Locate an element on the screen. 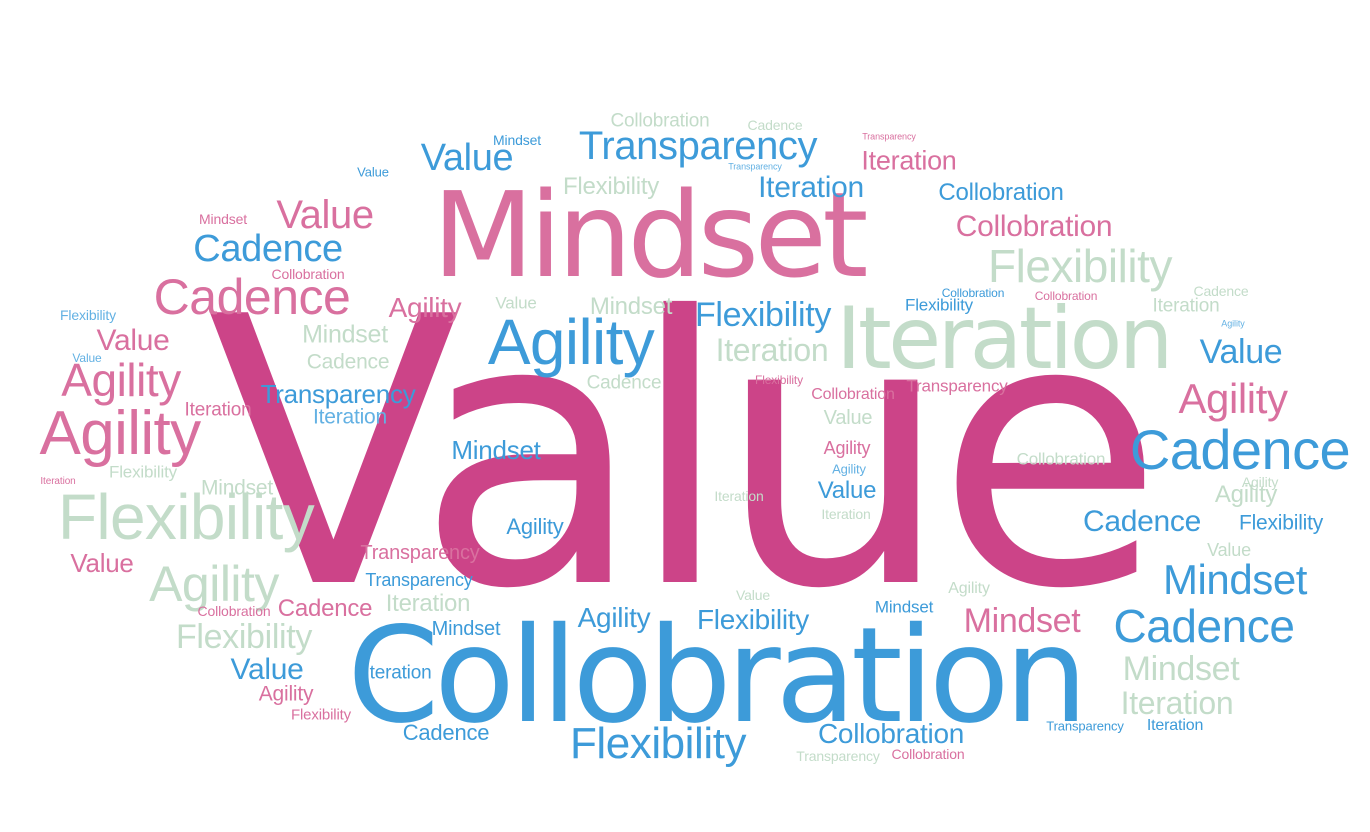  word-cadence: Agility is located at coordinates (969, 588).